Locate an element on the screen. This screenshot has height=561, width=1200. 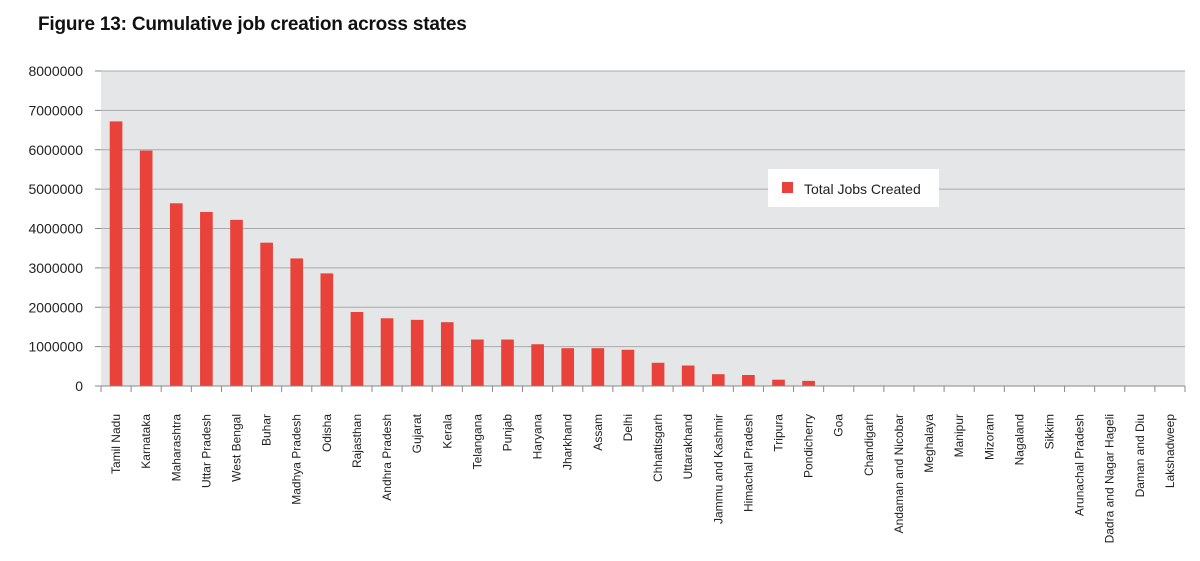
x-tick-label: Madhya Pradesh is located at coordinates (297, 459).